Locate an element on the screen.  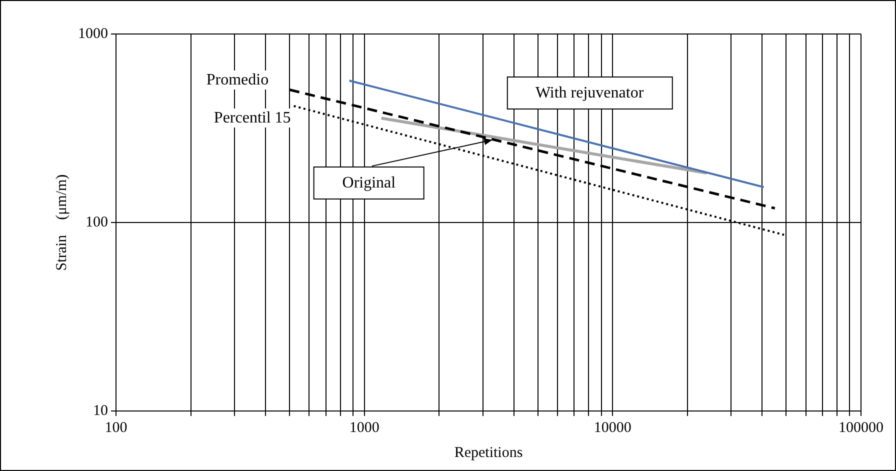
x-tick-label: 100000 is located at coordinates (861, 428).